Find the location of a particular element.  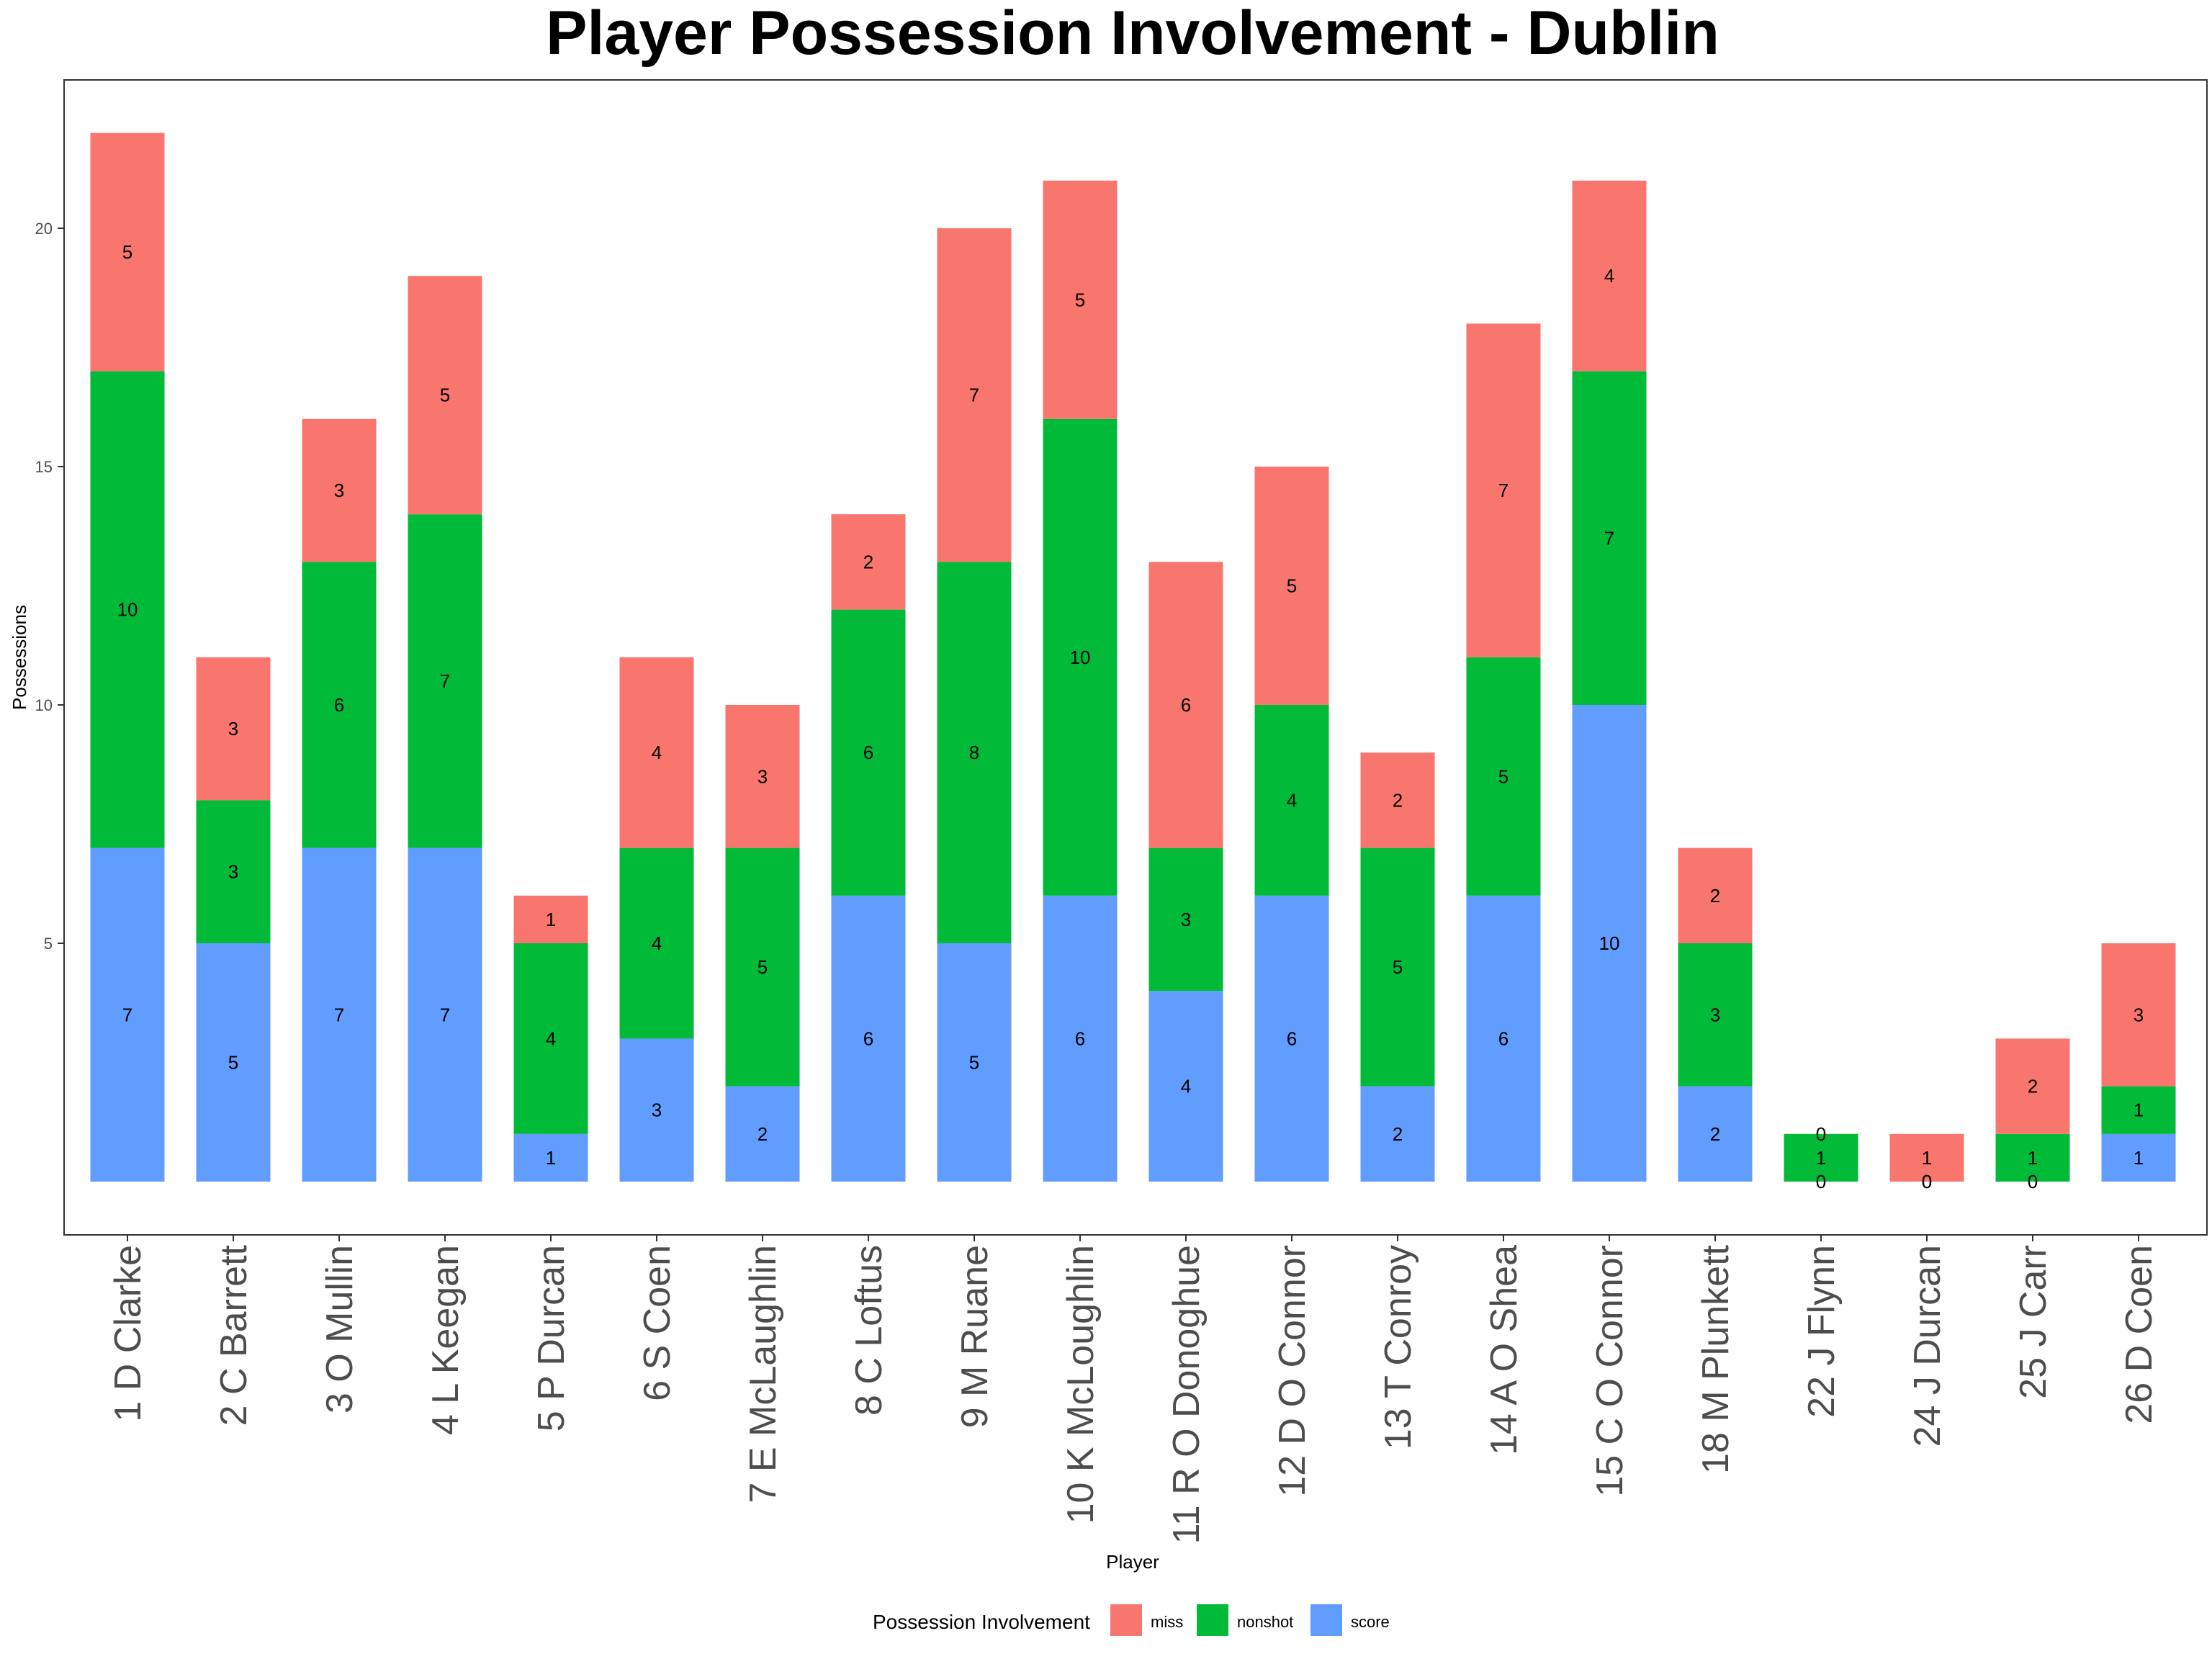

bar-8-c-loftus-score is located at coordinates (868, 1038).